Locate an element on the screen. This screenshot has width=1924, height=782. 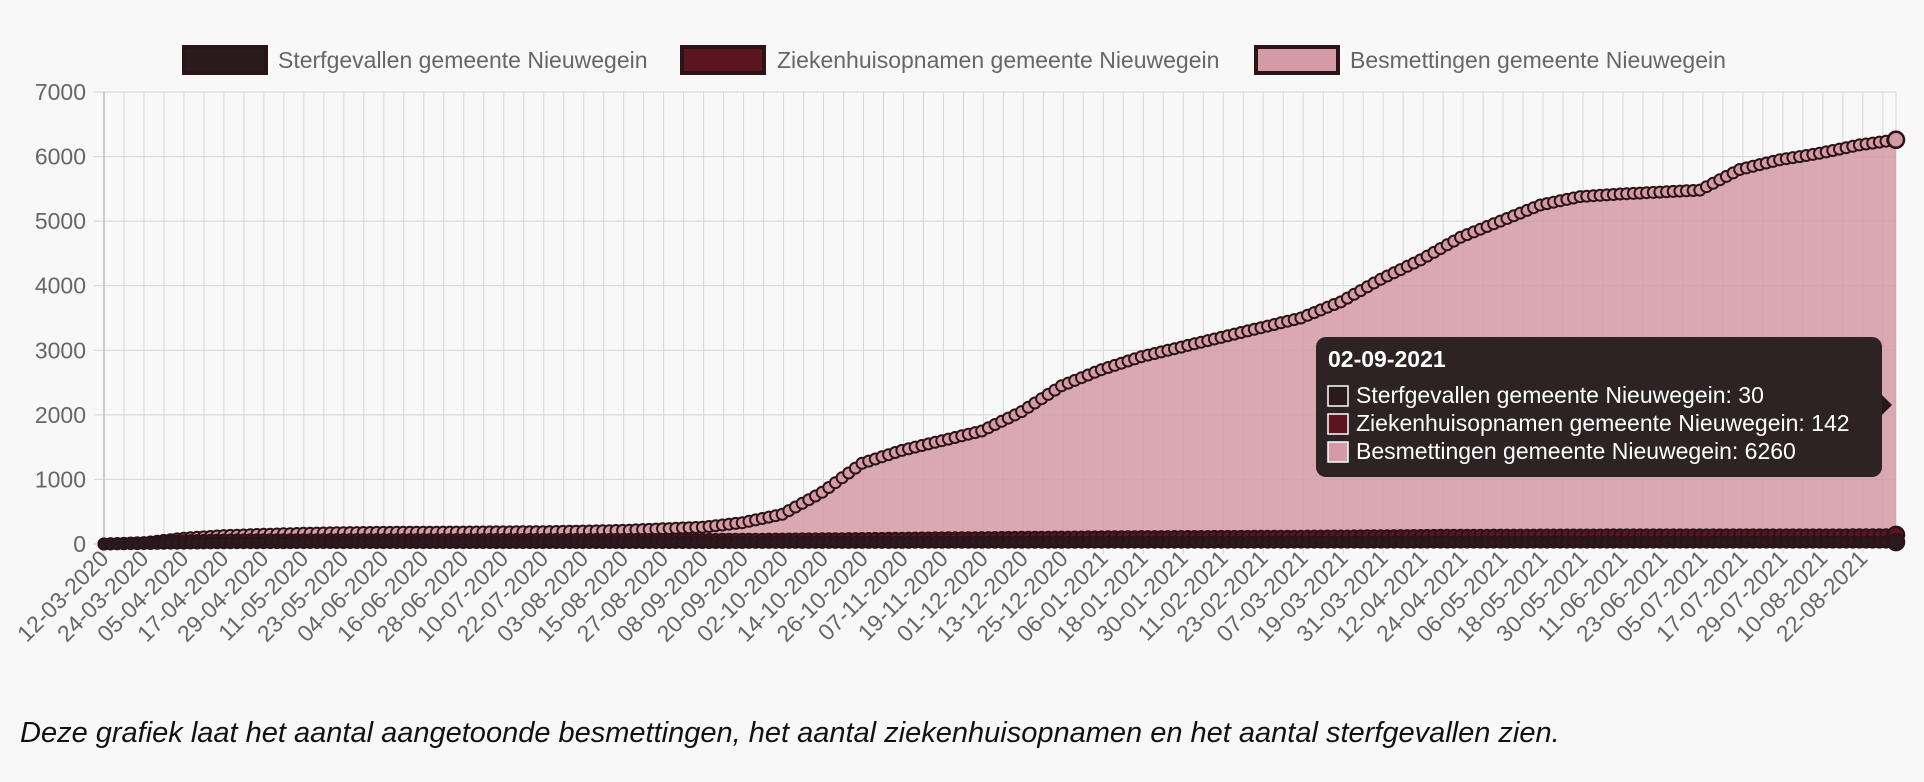
tooltip-caret is located at coordinates (1887, 405).